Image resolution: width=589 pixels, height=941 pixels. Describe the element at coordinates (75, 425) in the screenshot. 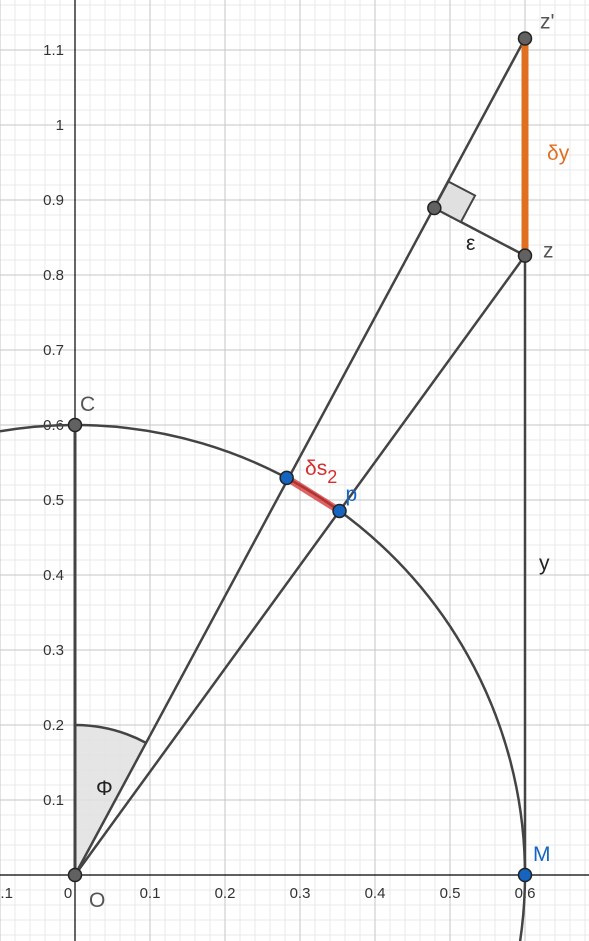

I see `point-c` at that location.